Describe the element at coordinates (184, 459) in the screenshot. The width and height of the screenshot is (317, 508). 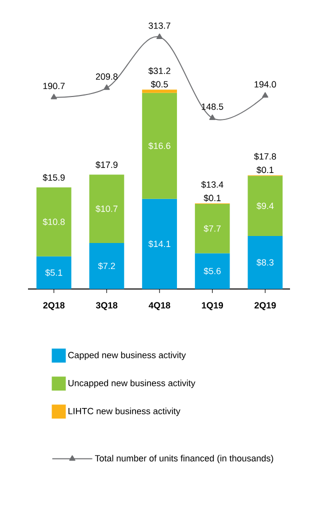
I see `legend-label: Total number of units financed (in thousands)` at that location.